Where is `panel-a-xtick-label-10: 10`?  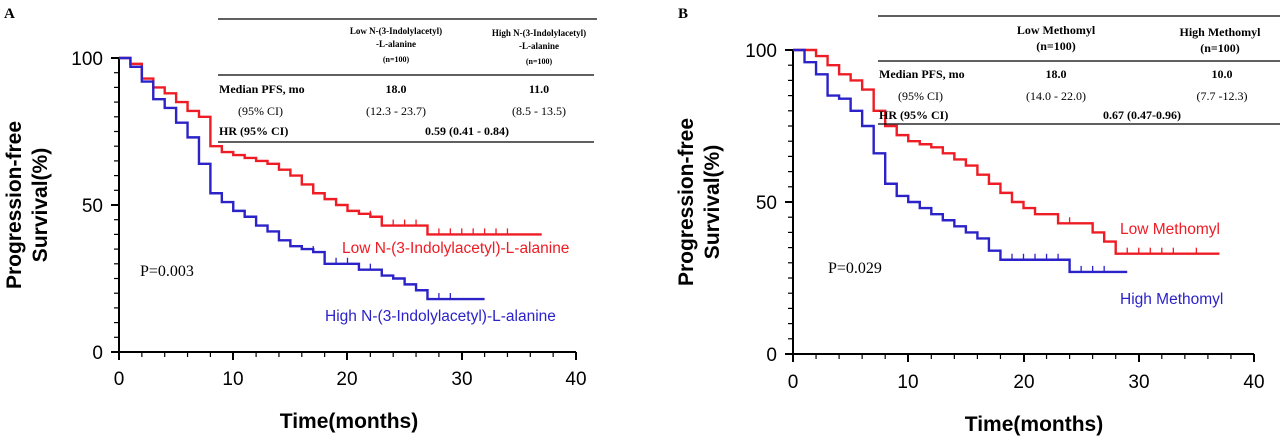
panel-a-xtick-label-10: 10 is located at coordinates (232, 379).